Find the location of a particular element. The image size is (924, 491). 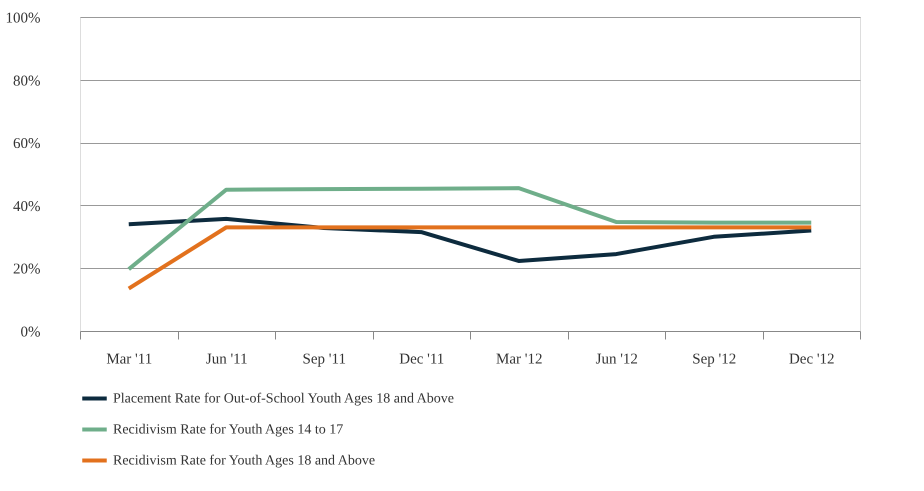

x-tick-label: Mar '11 is located at coordinates (129, 360).